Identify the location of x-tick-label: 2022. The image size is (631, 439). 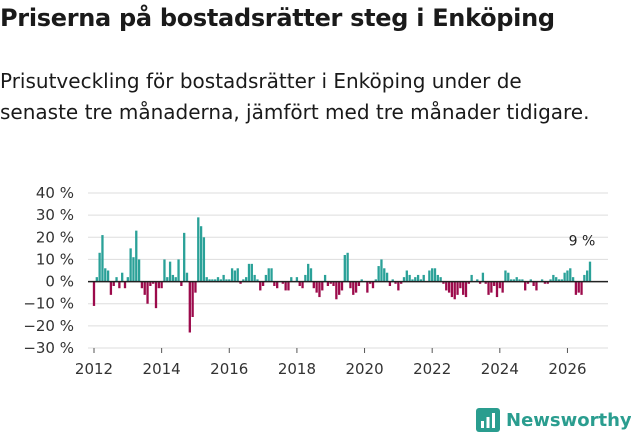
(432, 369).